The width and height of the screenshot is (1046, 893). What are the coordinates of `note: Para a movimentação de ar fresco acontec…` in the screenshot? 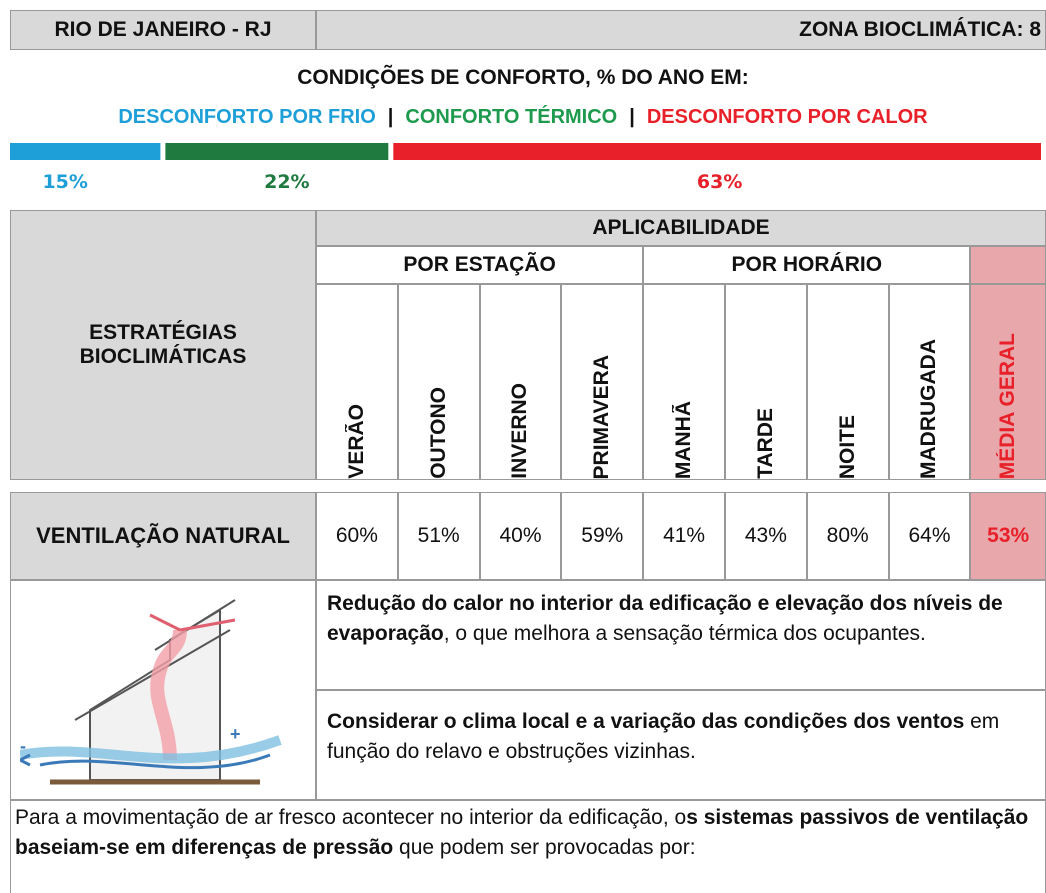 It's located at (528, 846).